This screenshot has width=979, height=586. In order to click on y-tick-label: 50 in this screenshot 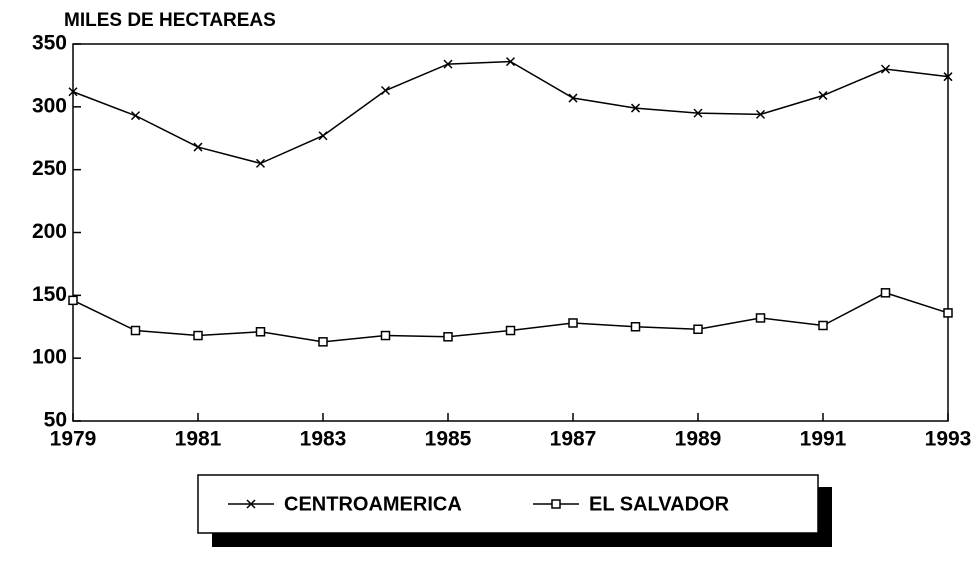, I will do `click(55, 420)`.